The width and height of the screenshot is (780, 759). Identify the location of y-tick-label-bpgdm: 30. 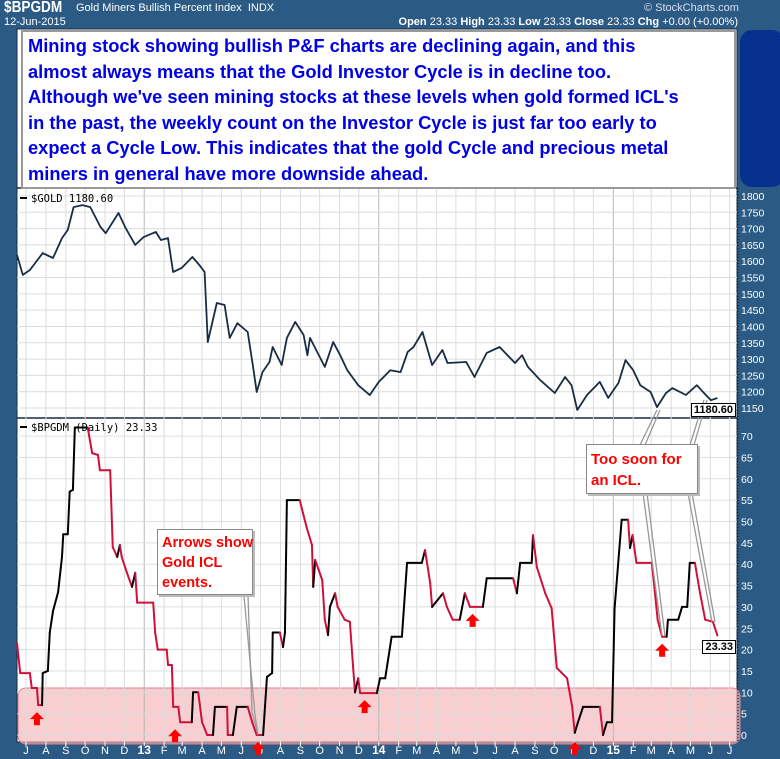
(747, 608).